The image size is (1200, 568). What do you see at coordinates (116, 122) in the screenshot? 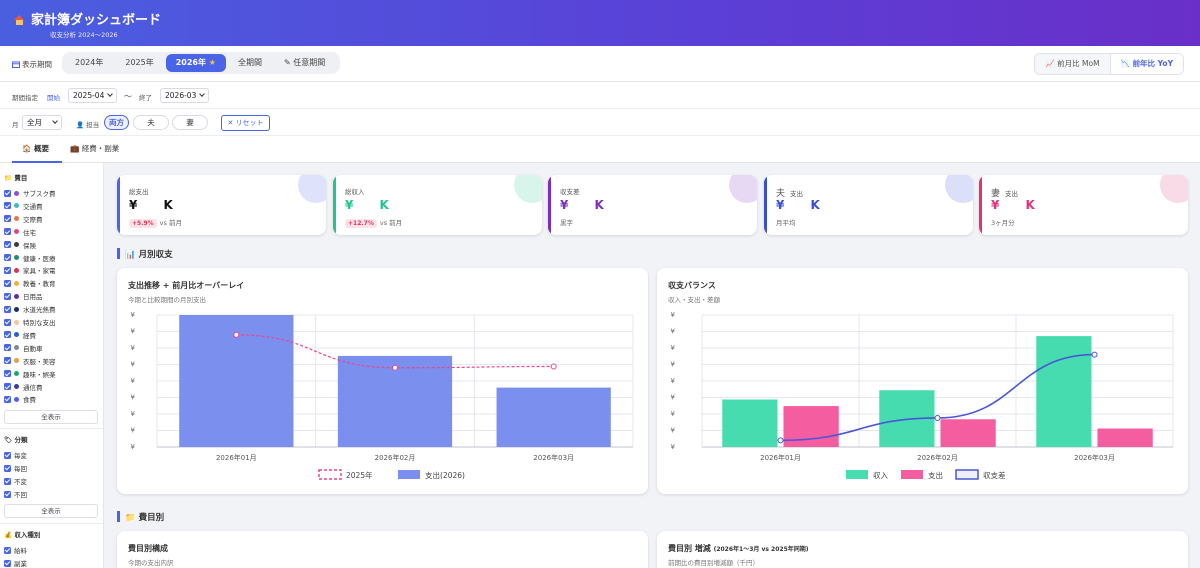
I see `person-both: 両方` at bounding box center [116, 122].